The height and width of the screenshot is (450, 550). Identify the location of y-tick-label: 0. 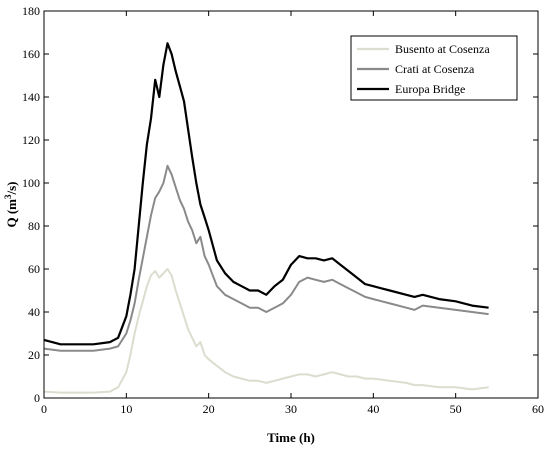
(37, 398).